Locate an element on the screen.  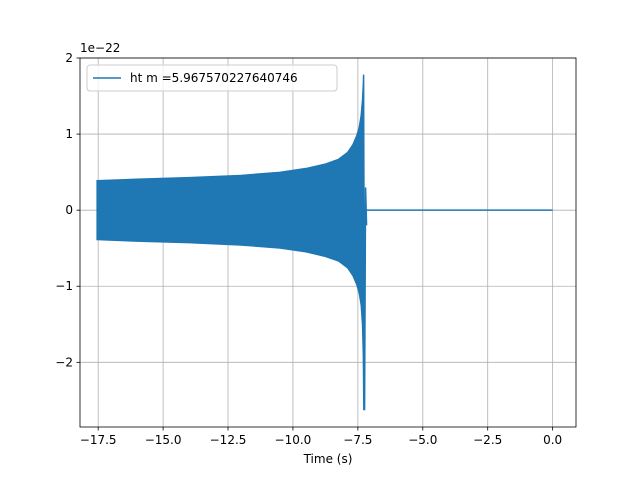
x-axis-ticks: −17.5 −15.0 −12.5 −10.0 −7.5 −5.0 −2.5 0.0 is located at coordinates (321, 437).